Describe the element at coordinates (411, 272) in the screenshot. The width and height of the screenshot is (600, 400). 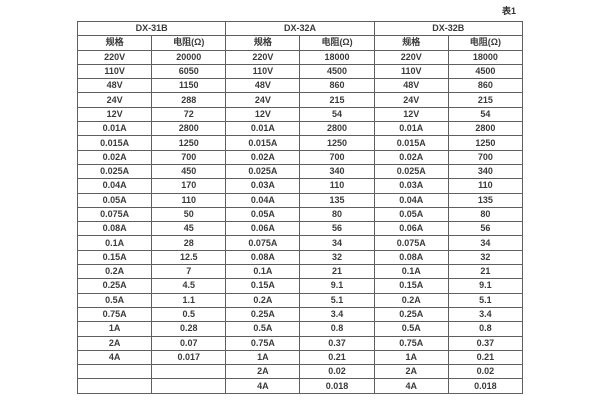
I see `spec-cell: 0.1A` at that location.